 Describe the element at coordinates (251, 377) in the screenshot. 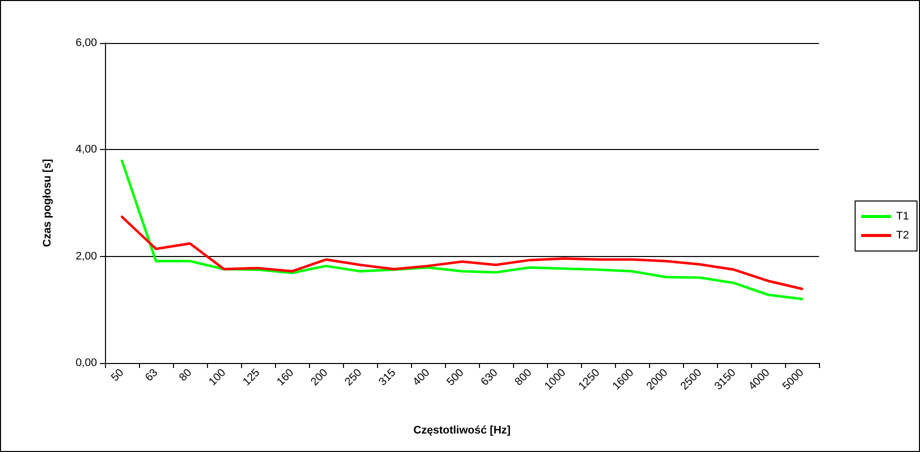

I see `x-tick-label: 125` at that location.